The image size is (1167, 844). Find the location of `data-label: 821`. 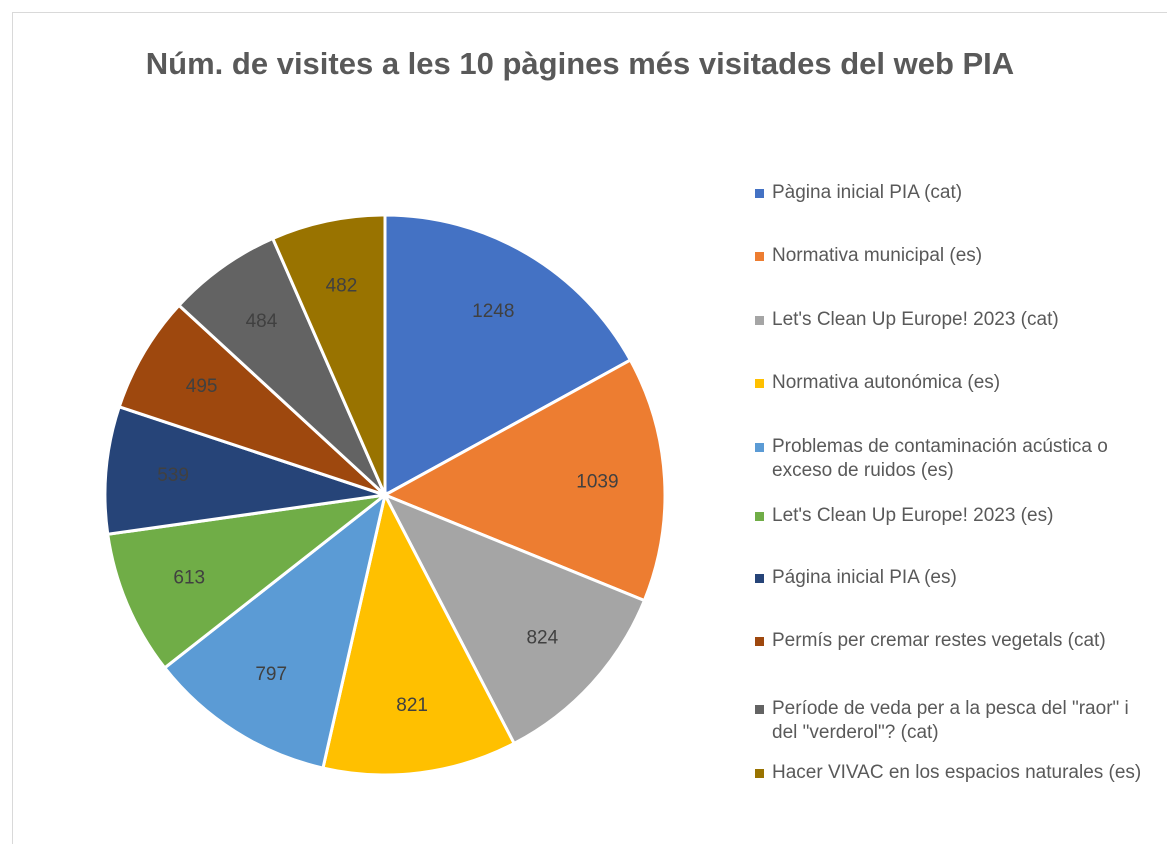

data-label: 821 is located at coordinates (412, 705).